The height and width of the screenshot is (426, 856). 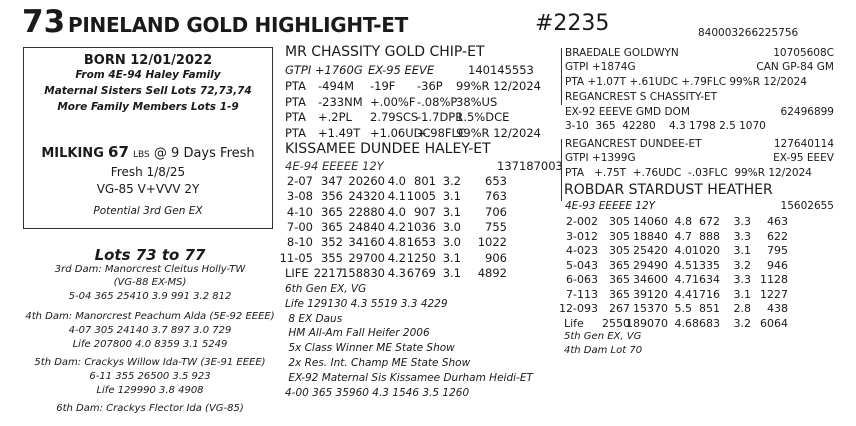 I want to click on record-cell: 5.5, so click(x=683, y=308).